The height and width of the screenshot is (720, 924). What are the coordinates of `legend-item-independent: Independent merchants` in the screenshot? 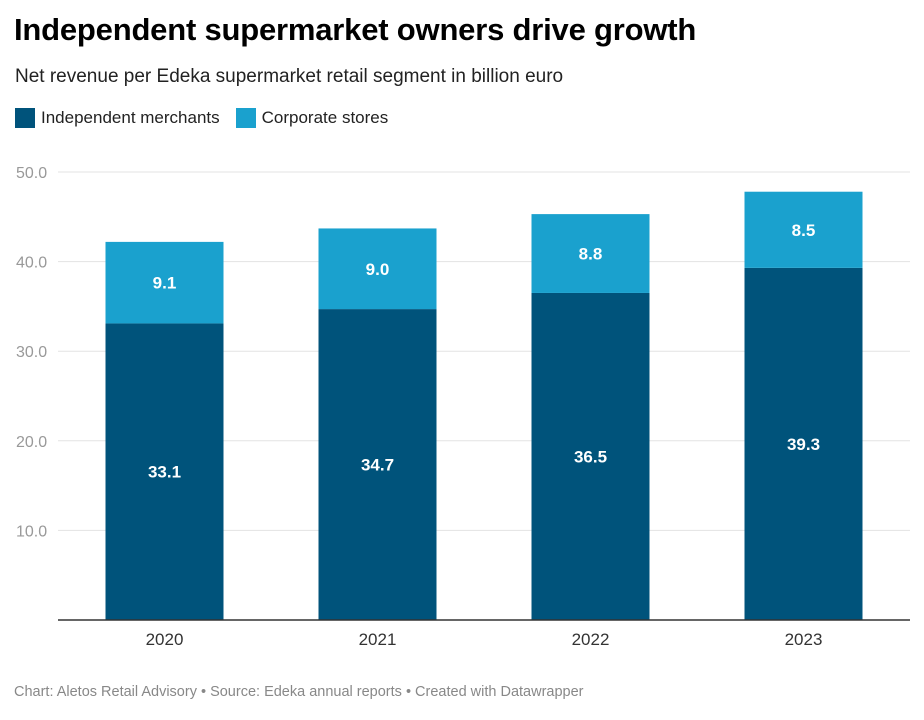 It's located at (117, 118).